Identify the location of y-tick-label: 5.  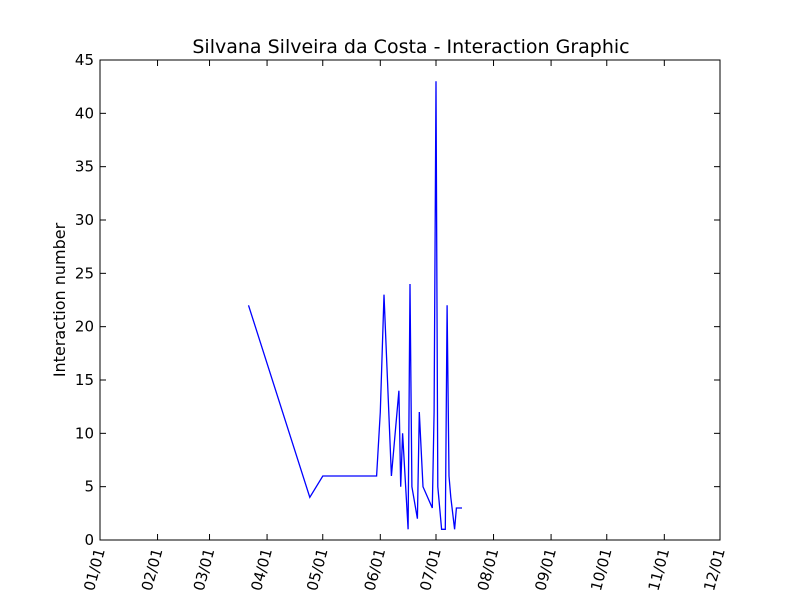
(89, 487).